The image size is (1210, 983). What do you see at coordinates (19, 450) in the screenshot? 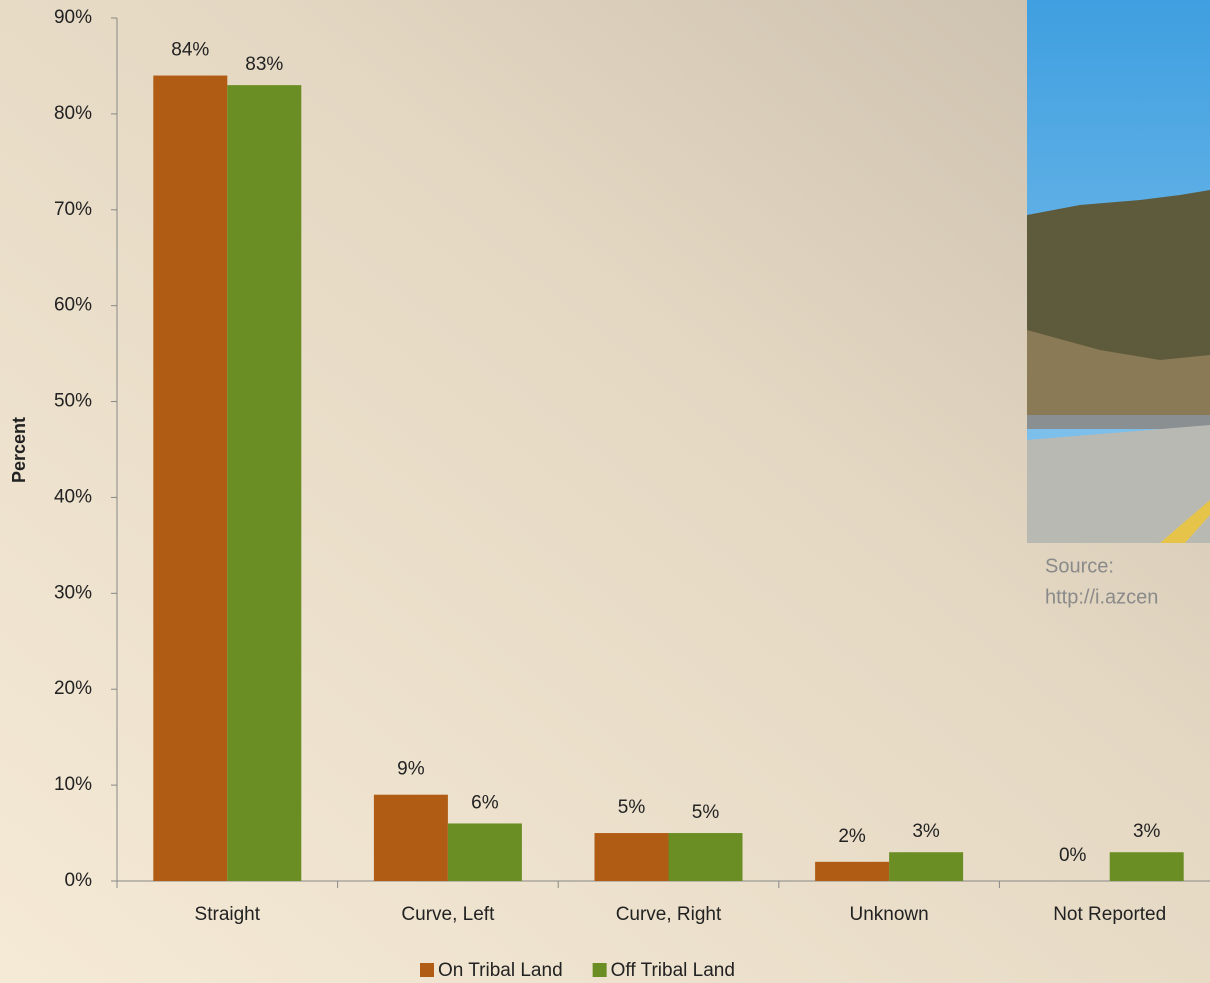
I see `y-axis-label: Percent` at bounding box center [19, 450].